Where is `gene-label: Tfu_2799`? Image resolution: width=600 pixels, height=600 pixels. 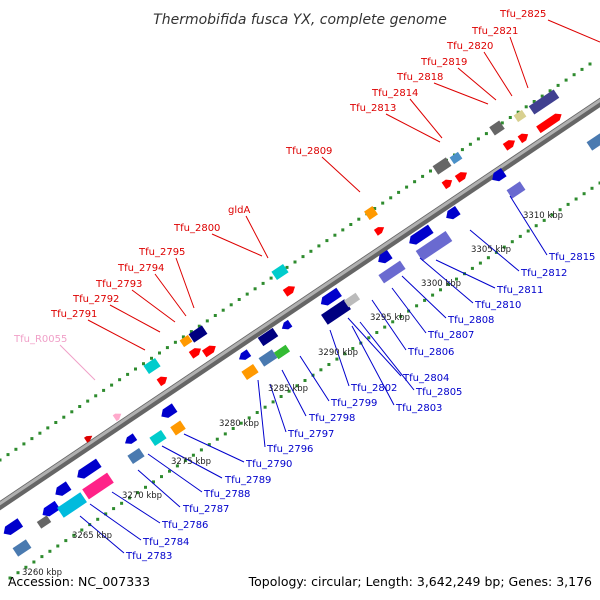
gene-label: Tfu_2799 is located at coordinates (353, 403).